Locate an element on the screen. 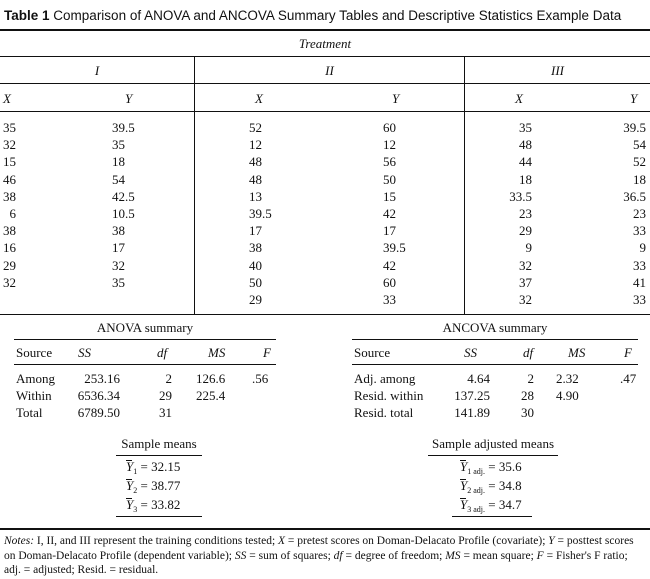 Image resolution: width=650 pixels, height=579 pixels. data-cell-y: 23 is located at coordinates (639, 213).